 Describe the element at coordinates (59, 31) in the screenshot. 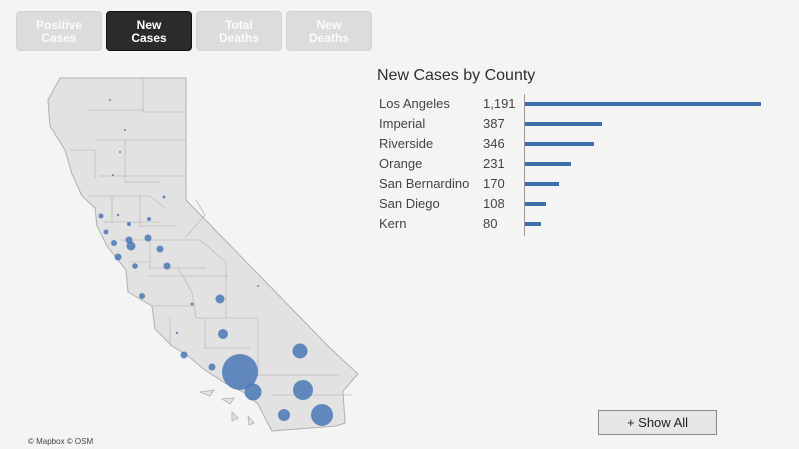

I see `tab-positive-cases: Positive Cases` at that location.